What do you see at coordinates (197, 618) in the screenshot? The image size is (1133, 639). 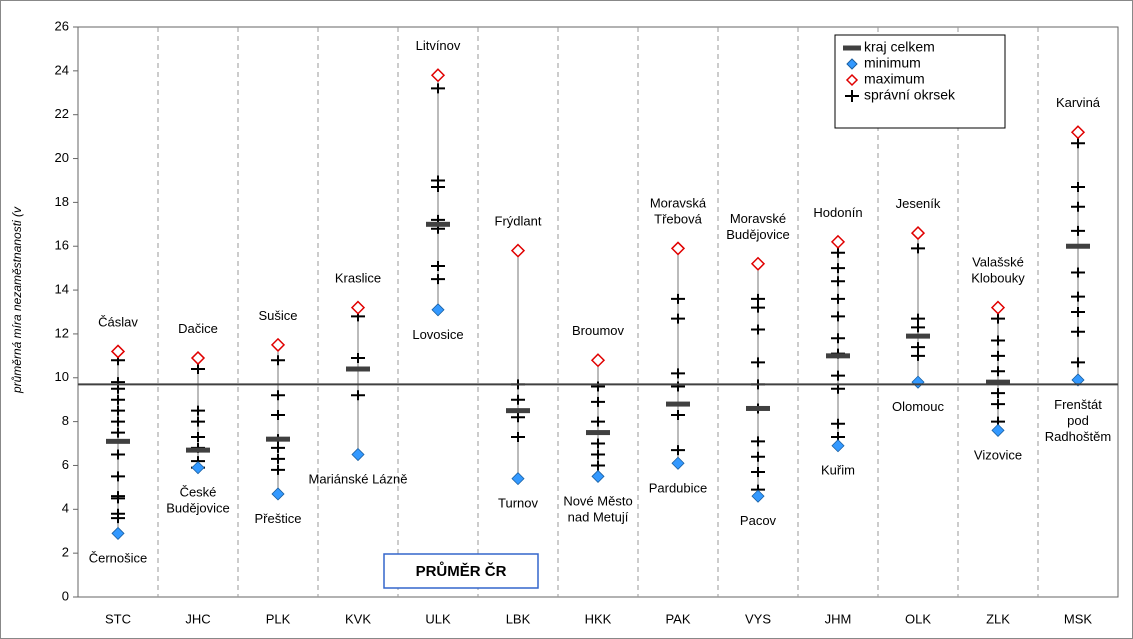 I see `x-tick-label: JHC` at bounding box center [197, 618].